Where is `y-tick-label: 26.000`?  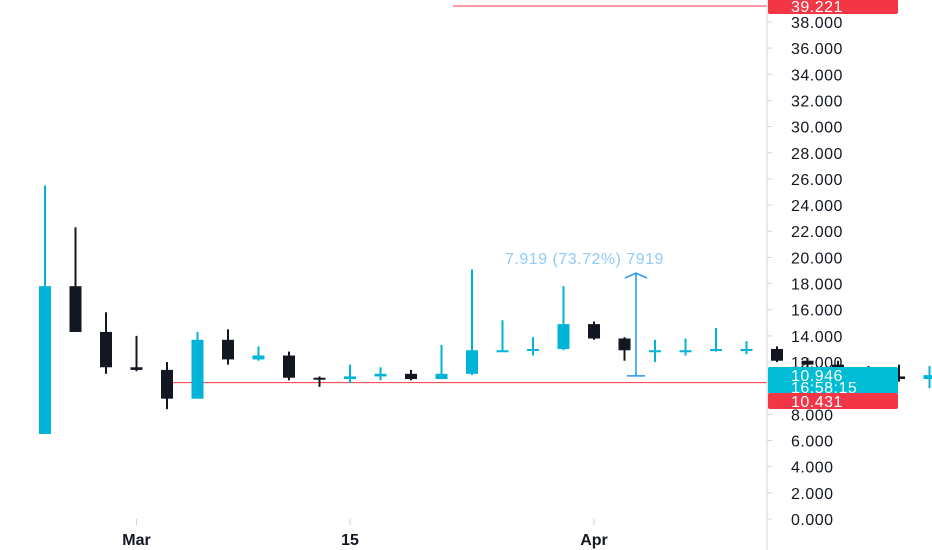 y-tick-label: 26.000 is located at coordinates (817, 180).